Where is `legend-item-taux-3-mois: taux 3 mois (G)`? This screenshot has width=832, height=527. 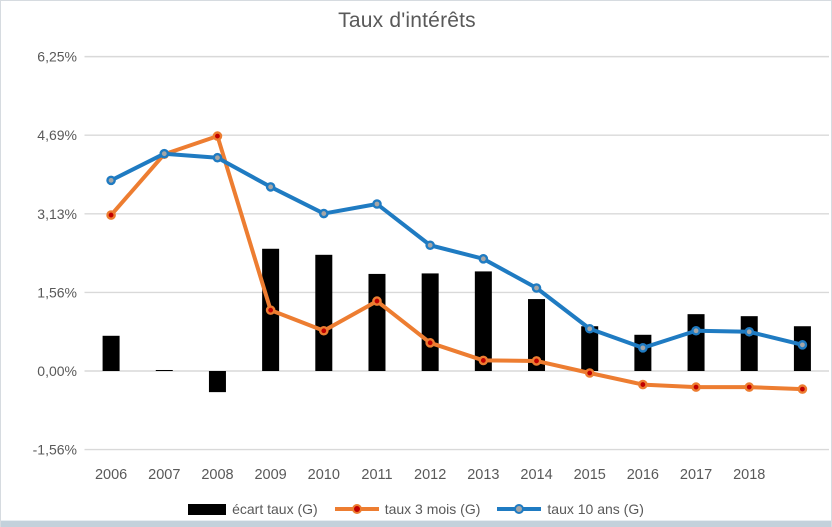
legend-item-taux-3-mois: taux 3 mois (G) is located at coordinates (407, 509).